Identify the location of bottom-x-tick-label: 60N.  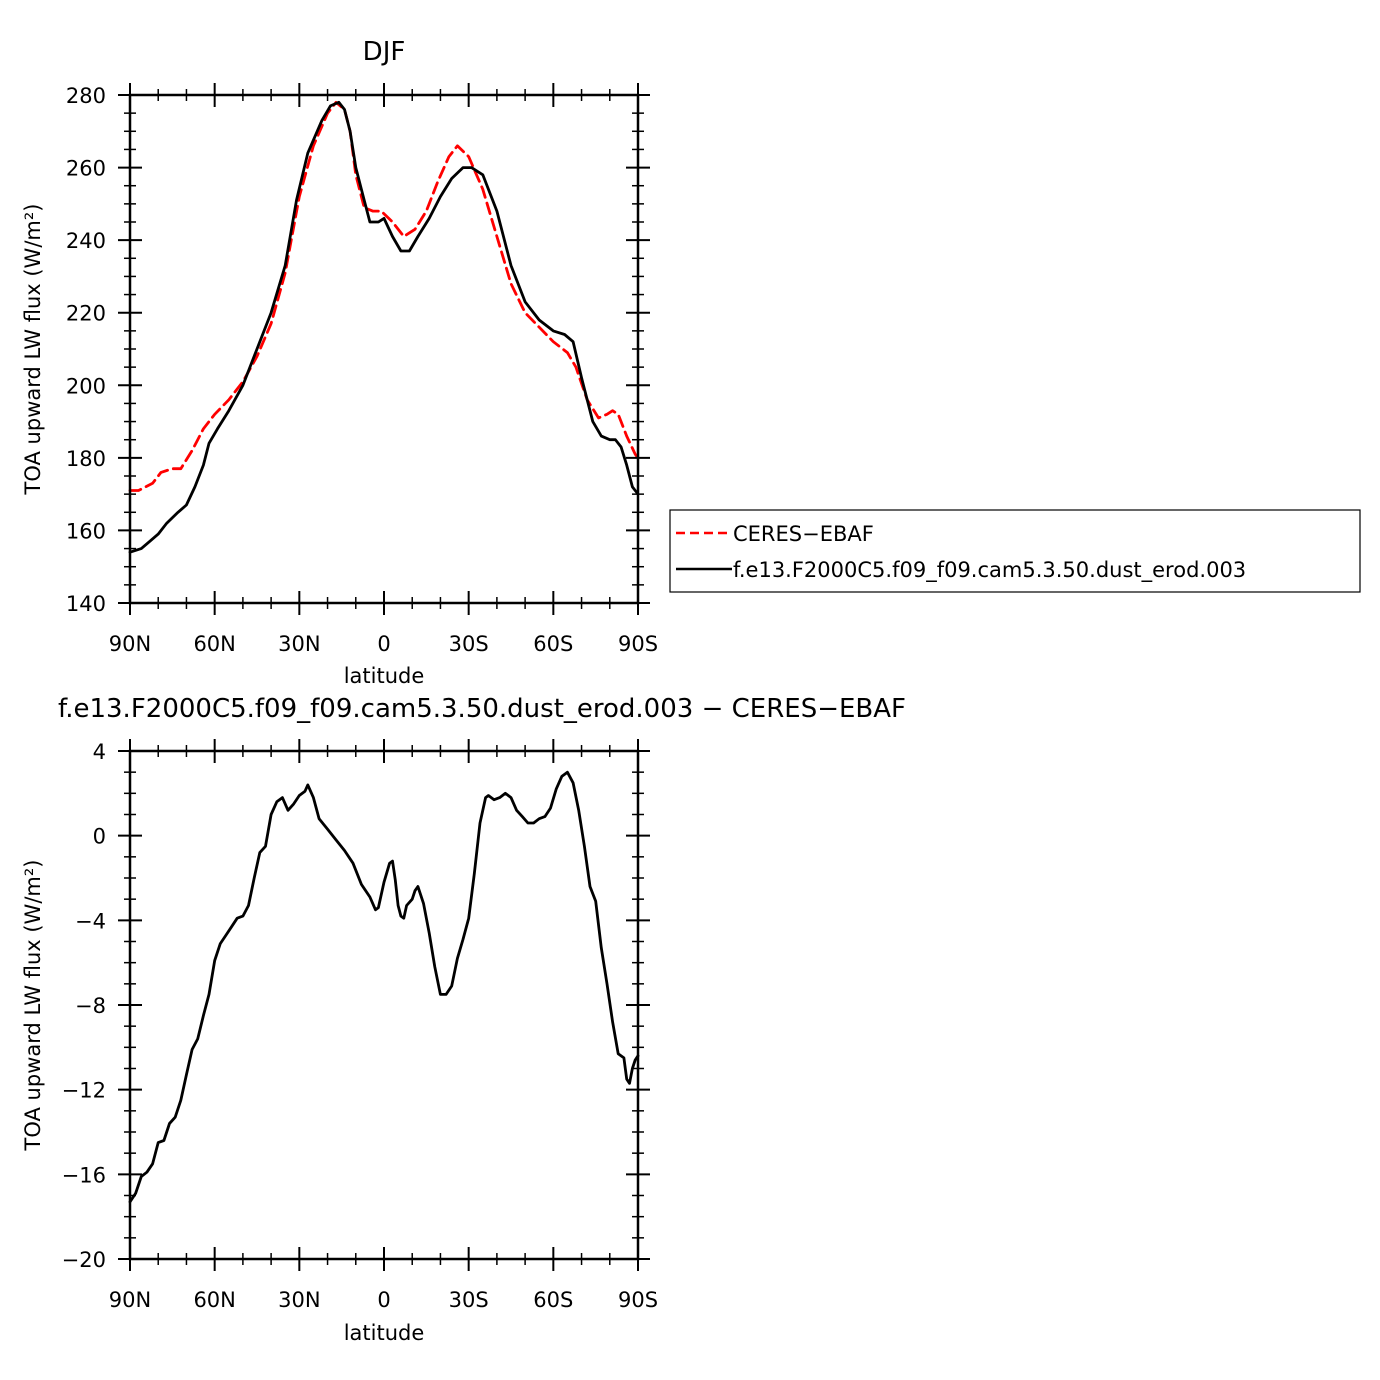
(214, 1300).